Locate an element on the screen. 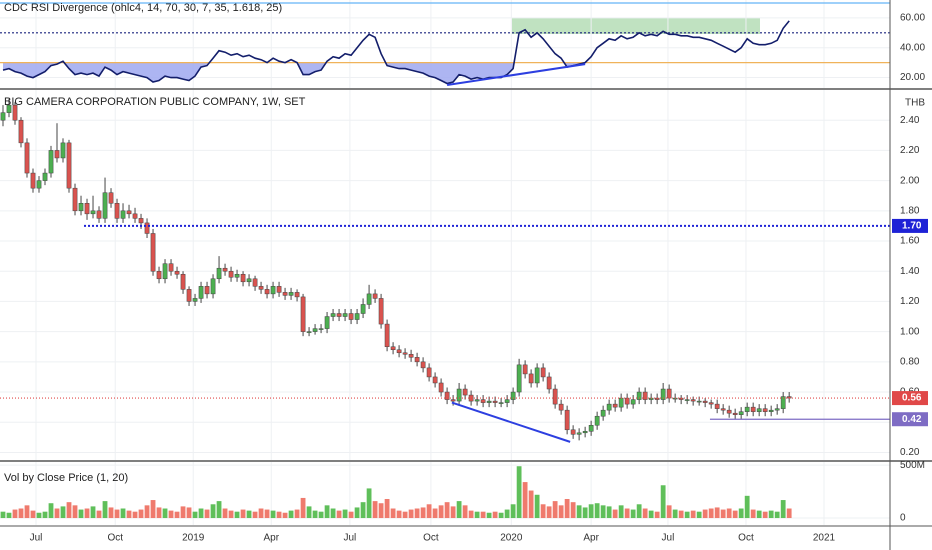  y-tick-label: 60.00 is located at coordinates (912, 18).